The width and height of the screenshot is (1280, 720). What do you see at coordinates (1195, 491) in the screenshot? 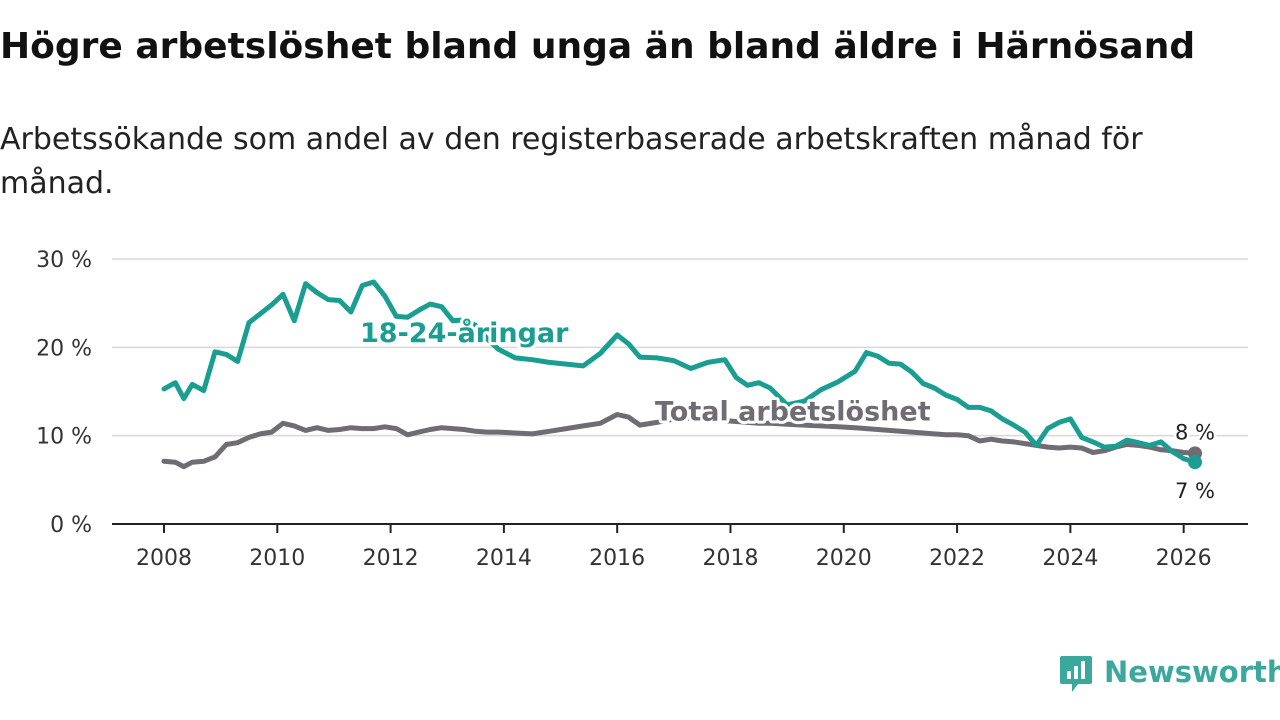
I see `end-label-youth: 7 %` at bounding box center [1195, 491].